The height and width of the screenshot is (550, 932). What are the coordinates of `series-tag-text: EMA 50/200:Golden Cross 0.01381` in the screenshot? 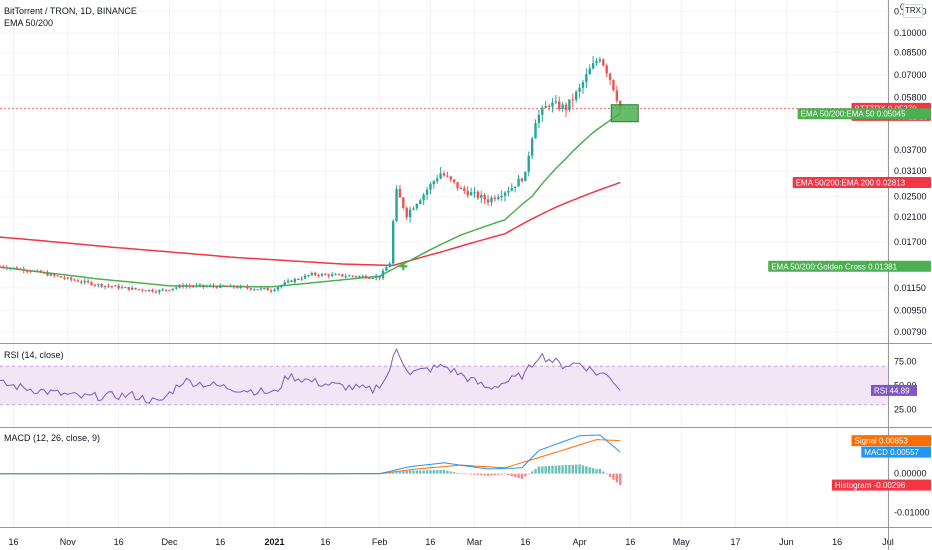 It's located at (834, 266).